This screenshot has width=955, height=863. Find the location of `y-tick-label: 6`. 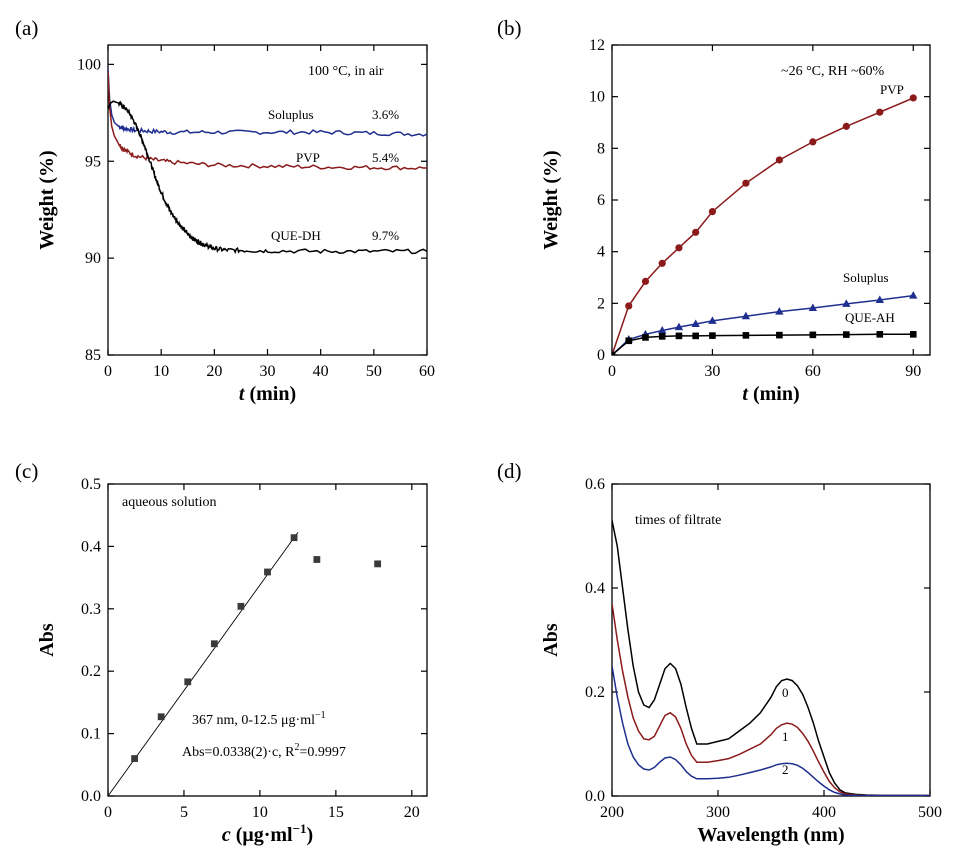

y-tick-label: 6 is located at coordinates (601, 200).